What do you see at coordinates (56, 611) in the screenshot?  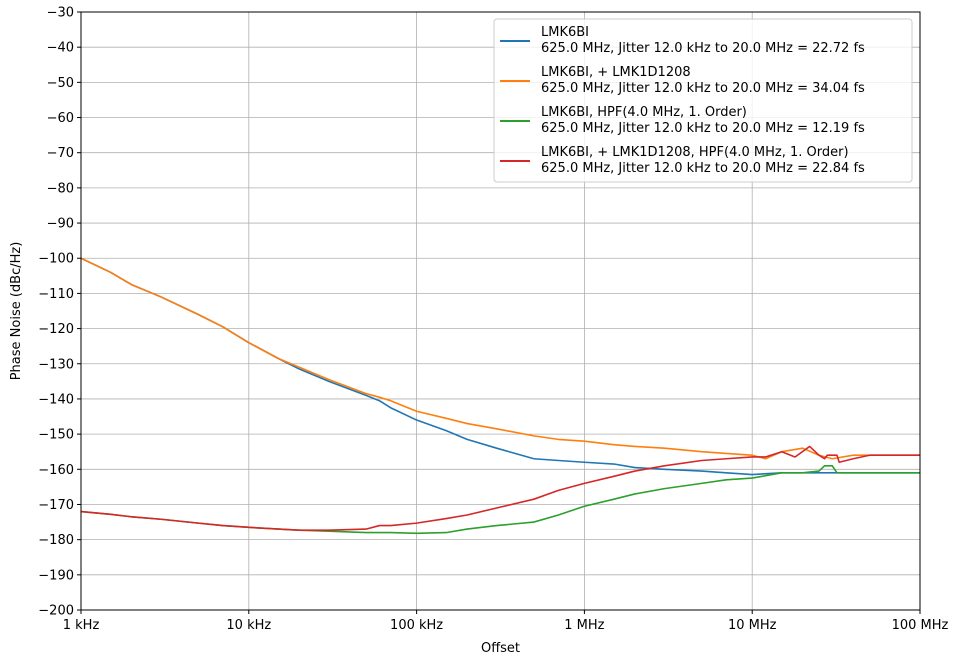 I see `y-tick-label: −200` at bounding box center [56, 611].